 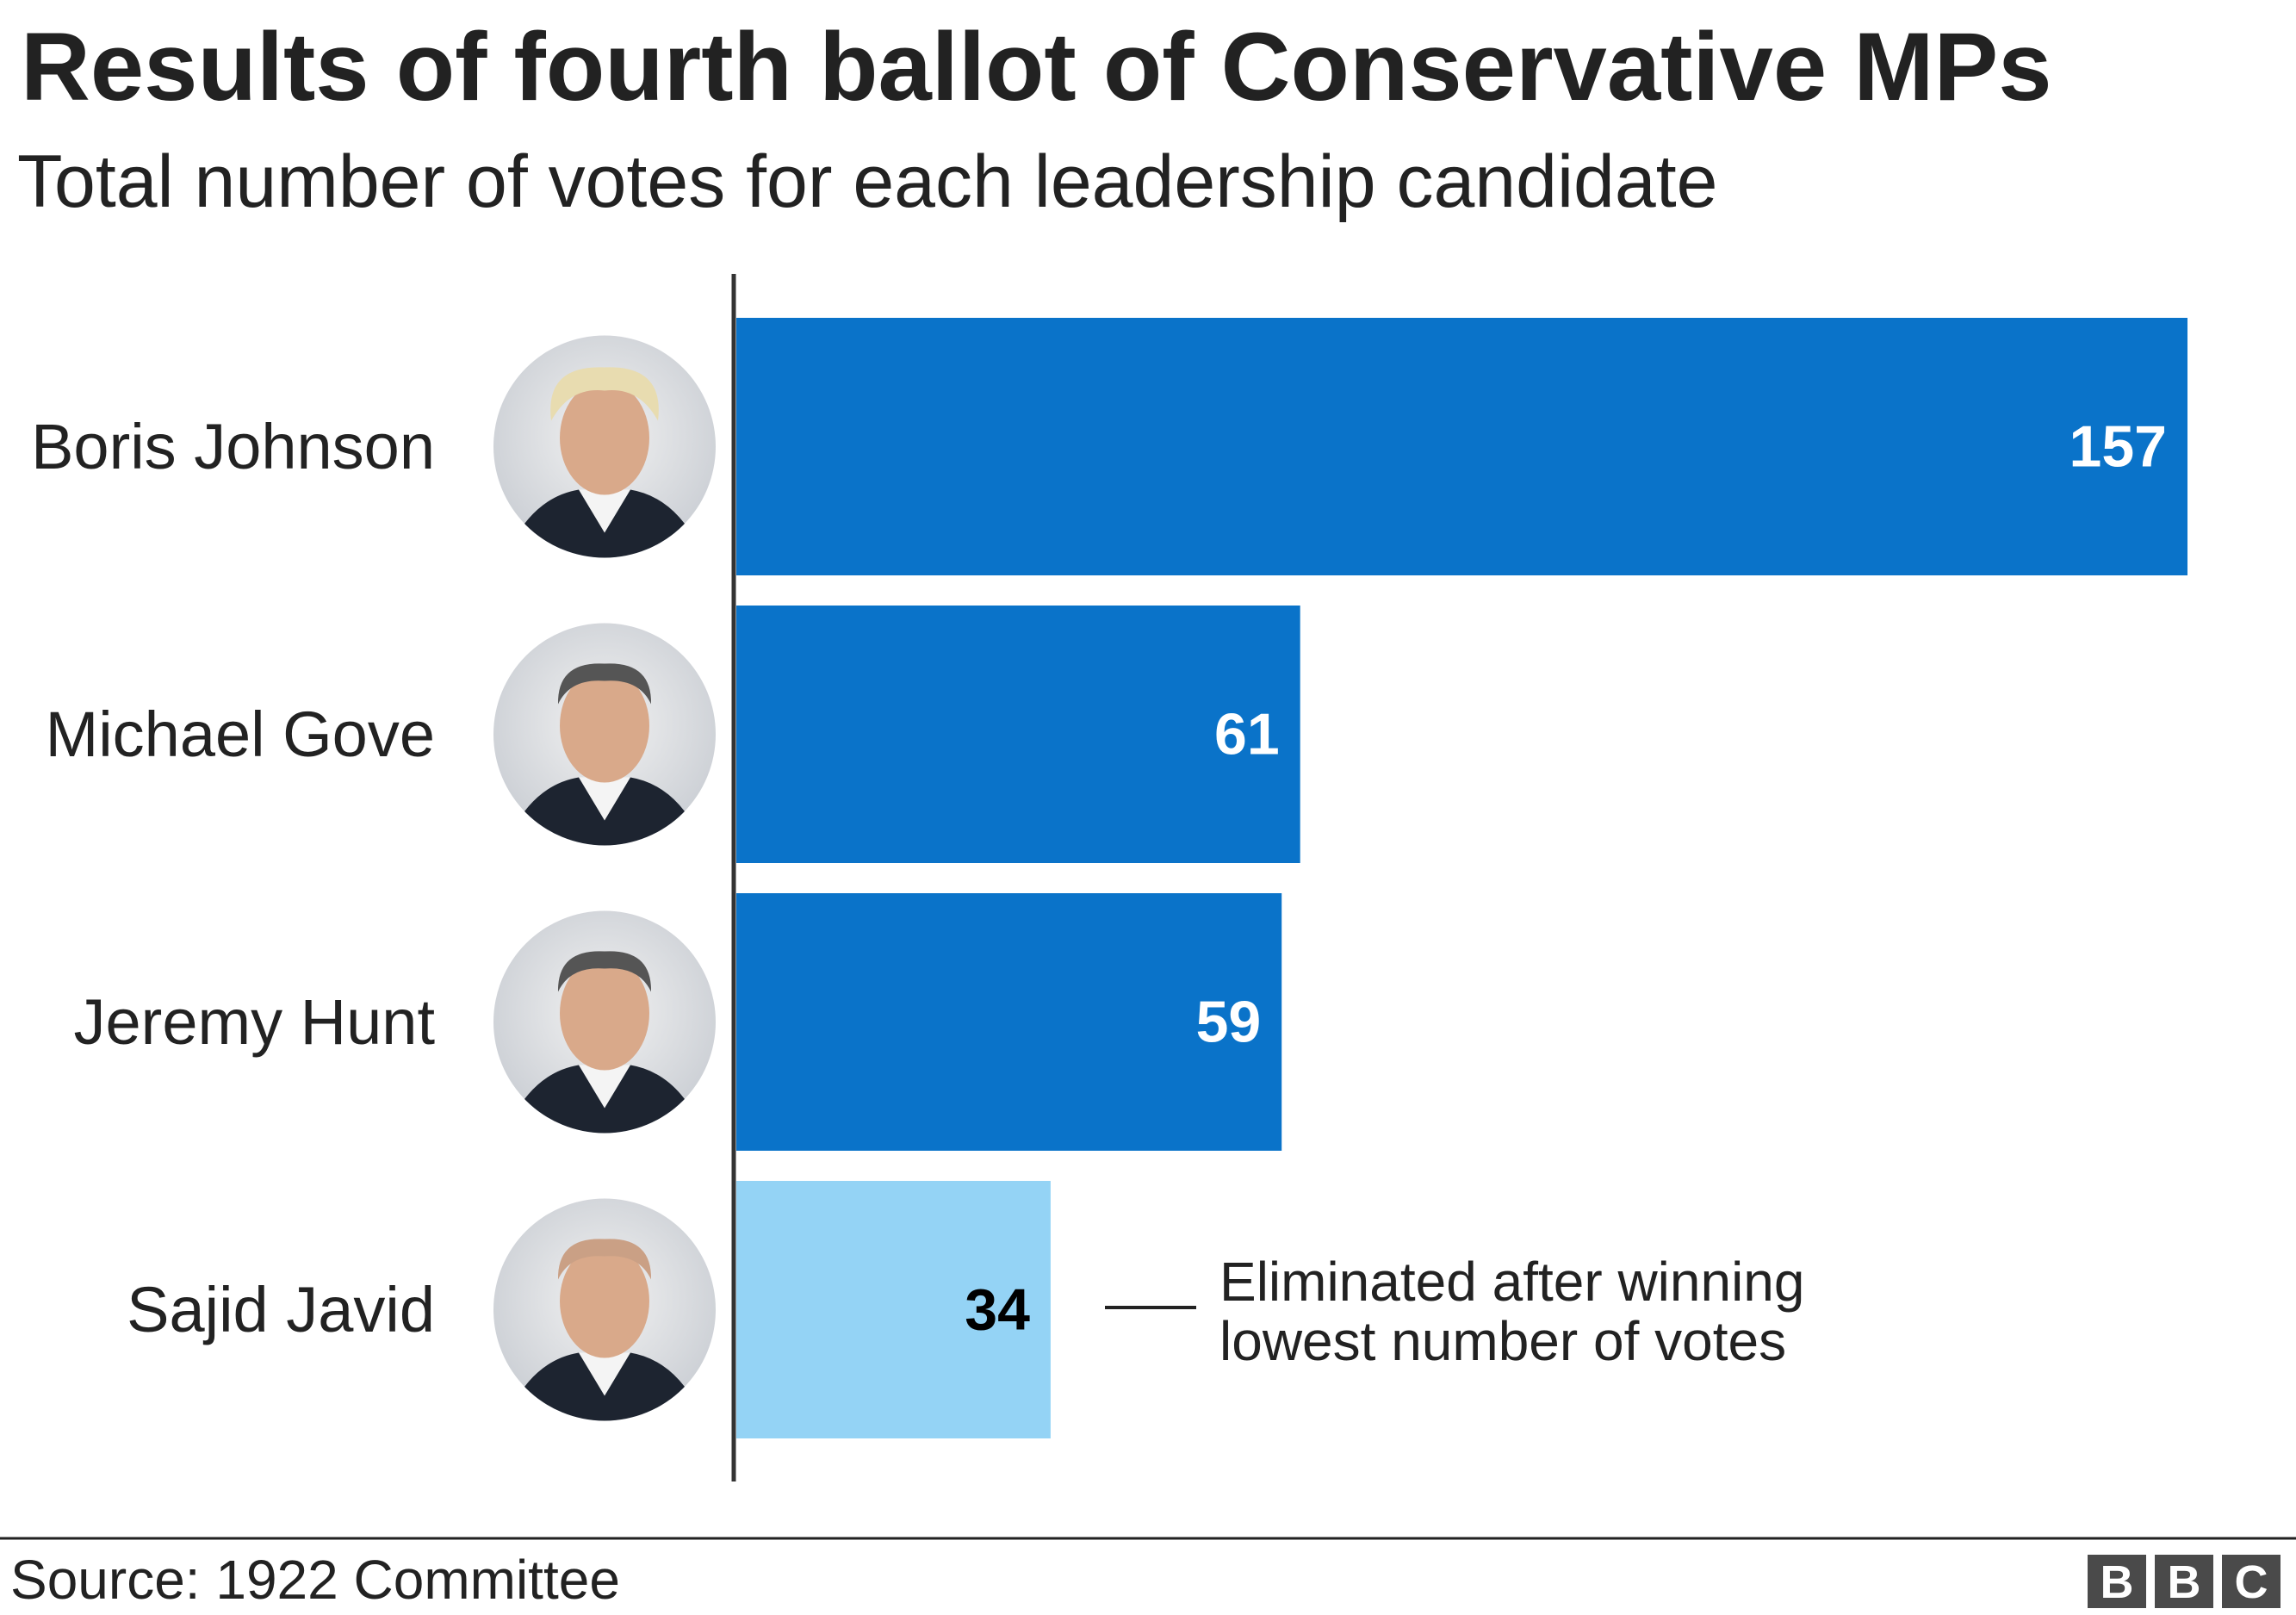 What do you see at coordinates (1247, 734) in the screenshot?
I see `value-label: 61` at bounding box center [1247, 734].